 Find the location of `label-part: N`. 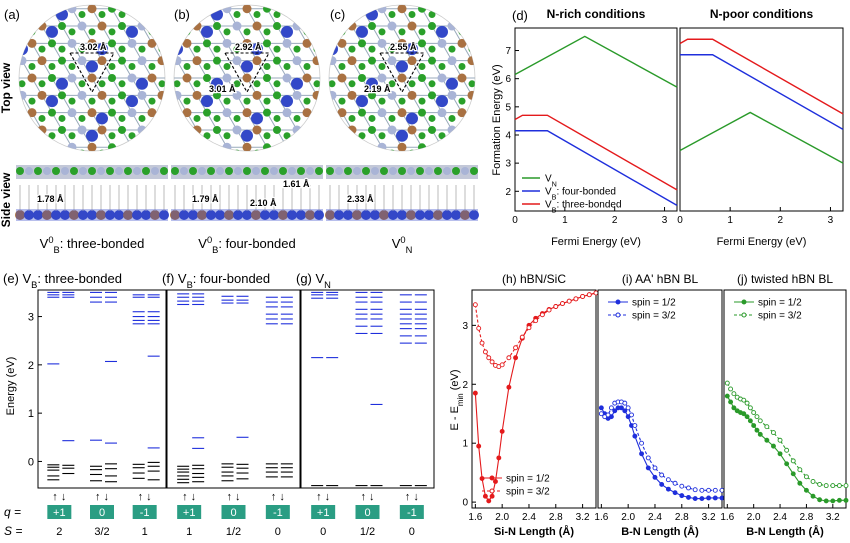

label-part: N is located at coordinates (554, 183).